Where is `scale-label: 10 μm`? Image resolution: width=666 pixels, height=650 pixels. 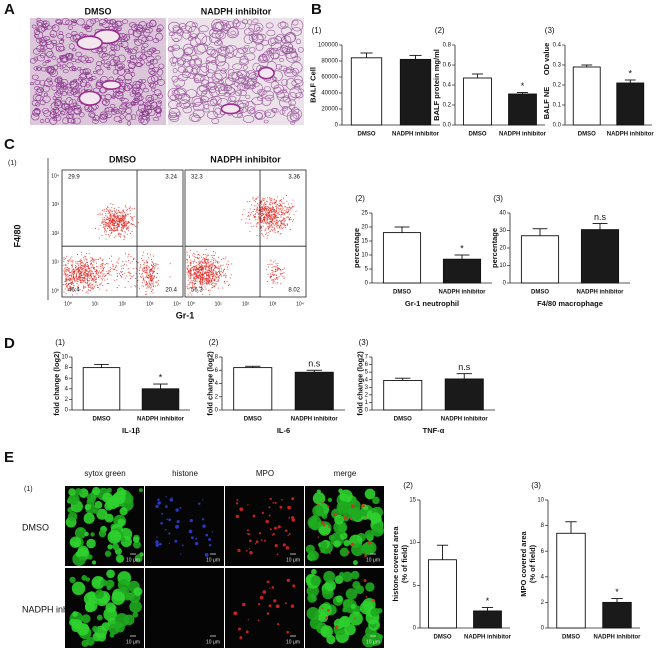
scale-label: 10 μm is located at coordinates (293, 642).